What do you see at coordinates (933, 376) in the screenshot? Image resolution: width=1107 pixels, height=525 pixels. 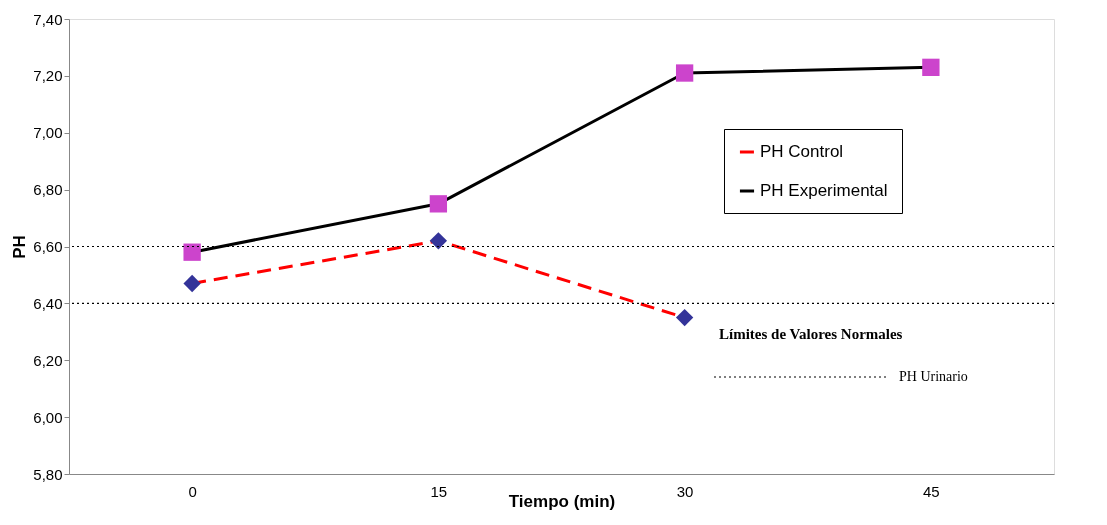 I see `annotation: PH Urinario` at bounding box center [933, 376].